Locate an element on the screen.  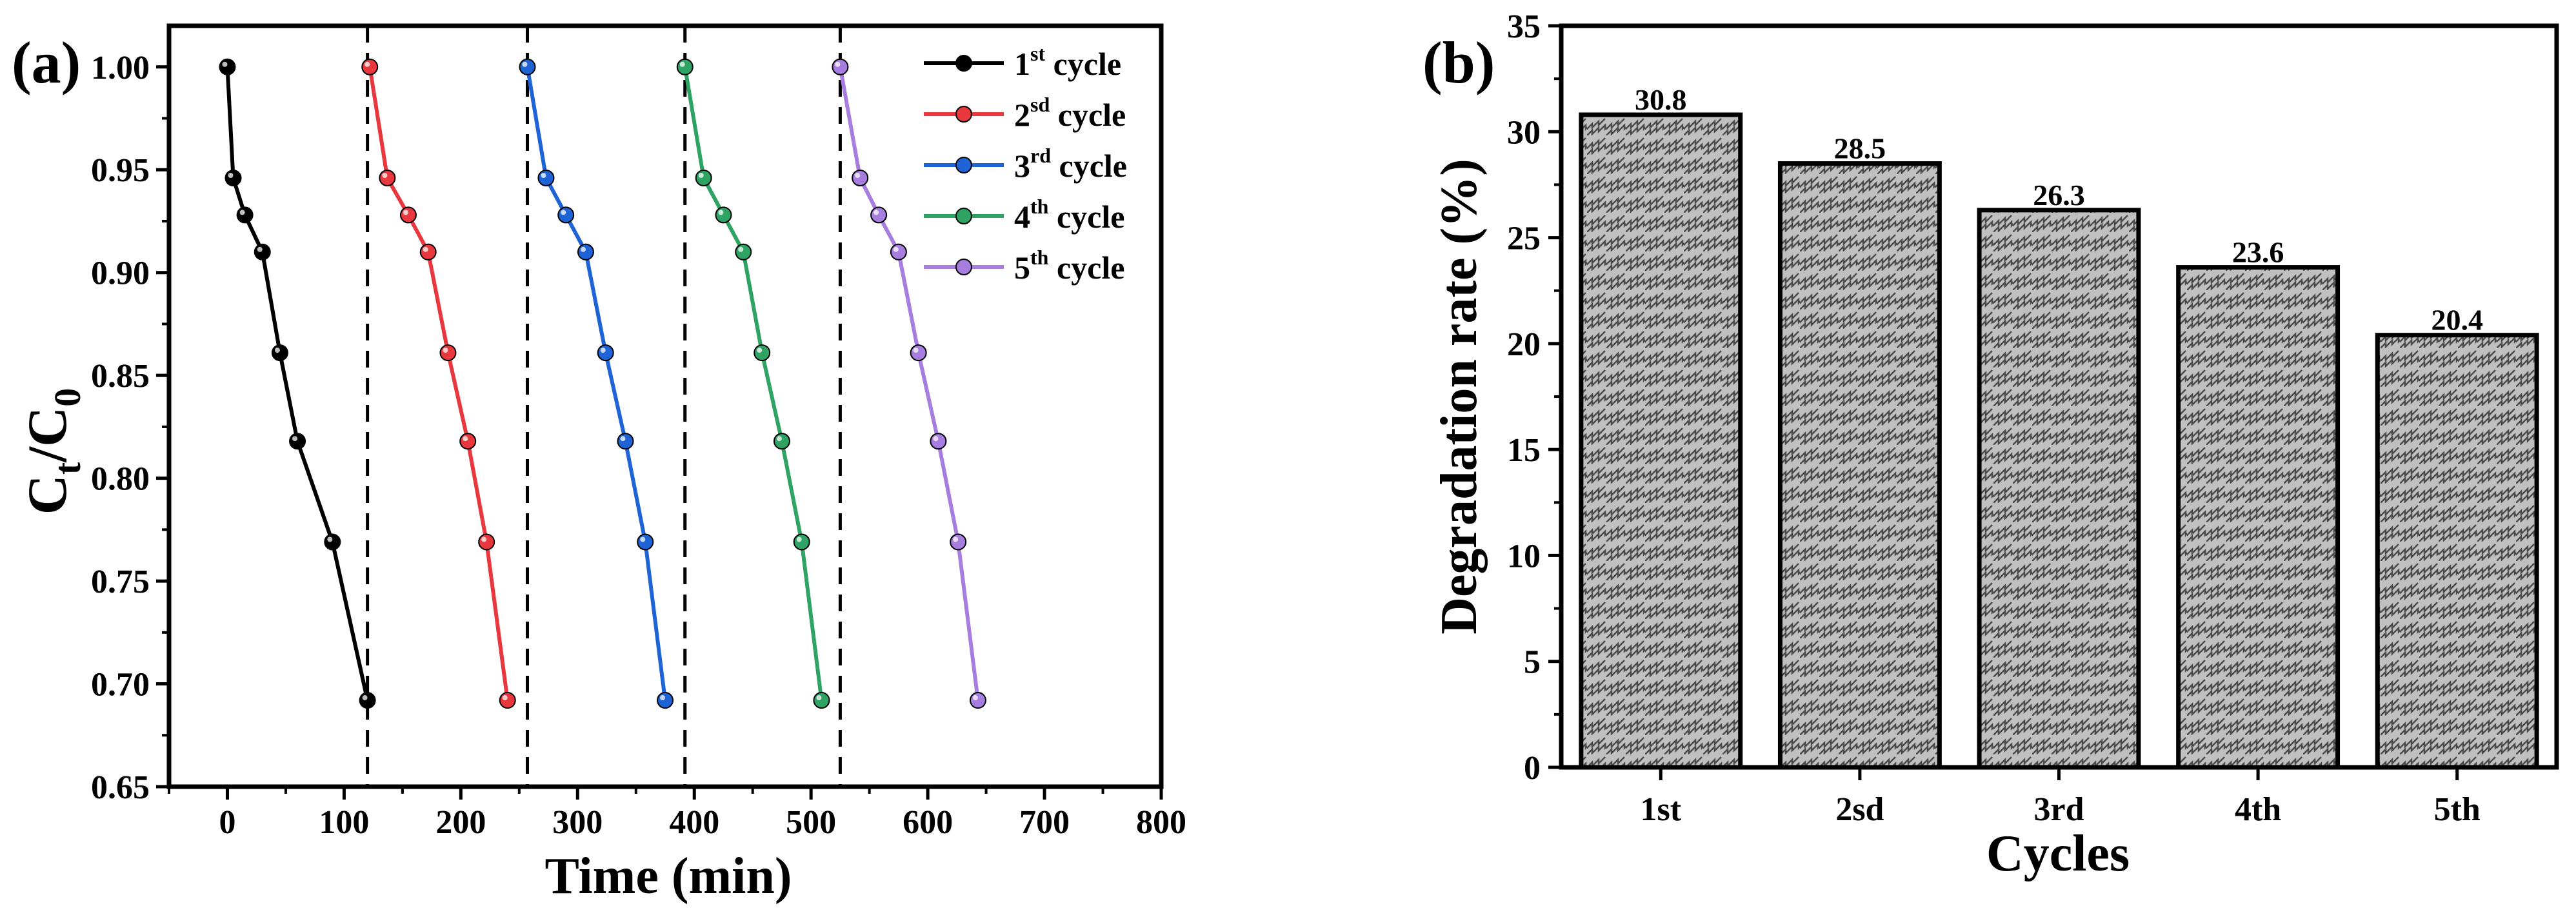
a-legend-label: 3rd cycle is located at coordinates (1070, 164).